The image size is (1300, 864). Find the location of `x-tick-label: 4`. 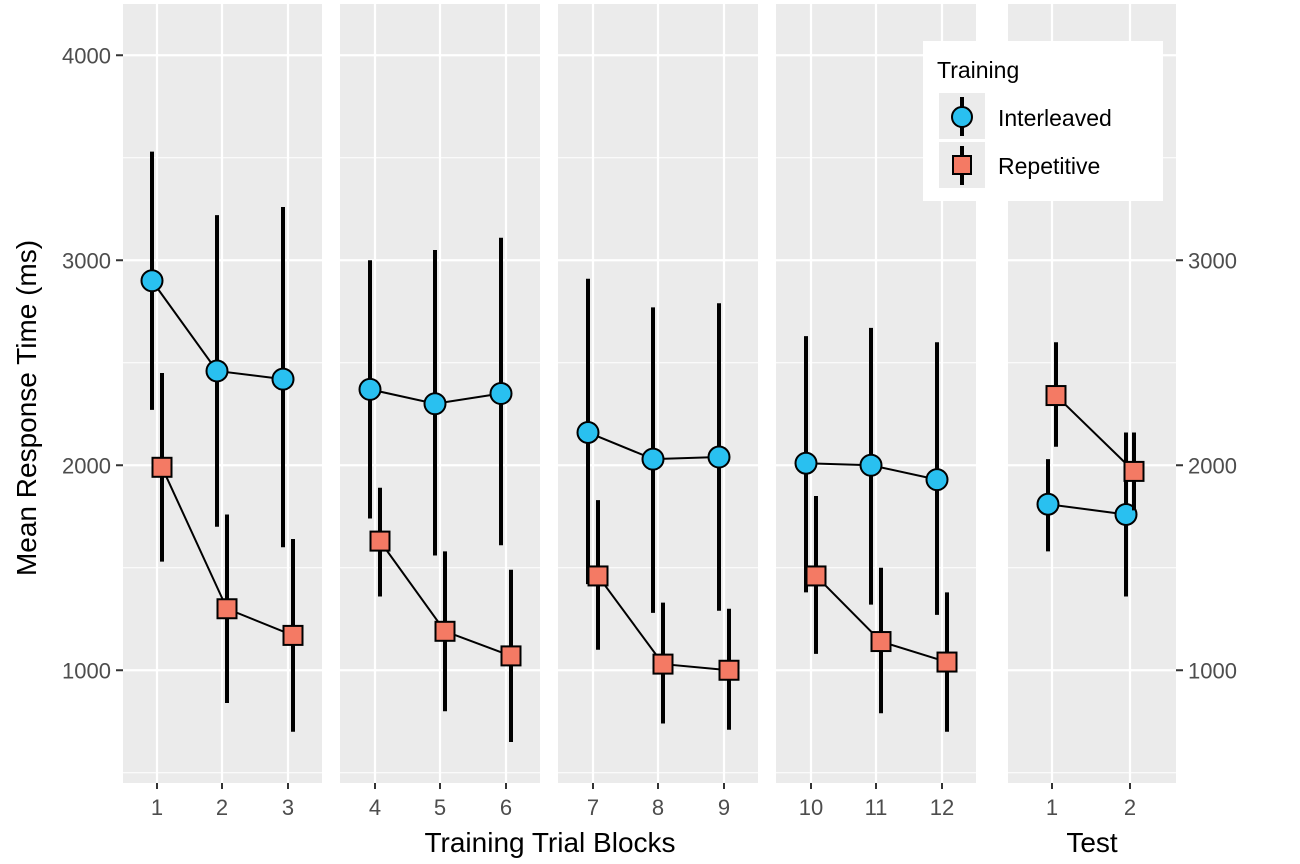

x-tick-label: 4 is located at coordinates (375, 807).